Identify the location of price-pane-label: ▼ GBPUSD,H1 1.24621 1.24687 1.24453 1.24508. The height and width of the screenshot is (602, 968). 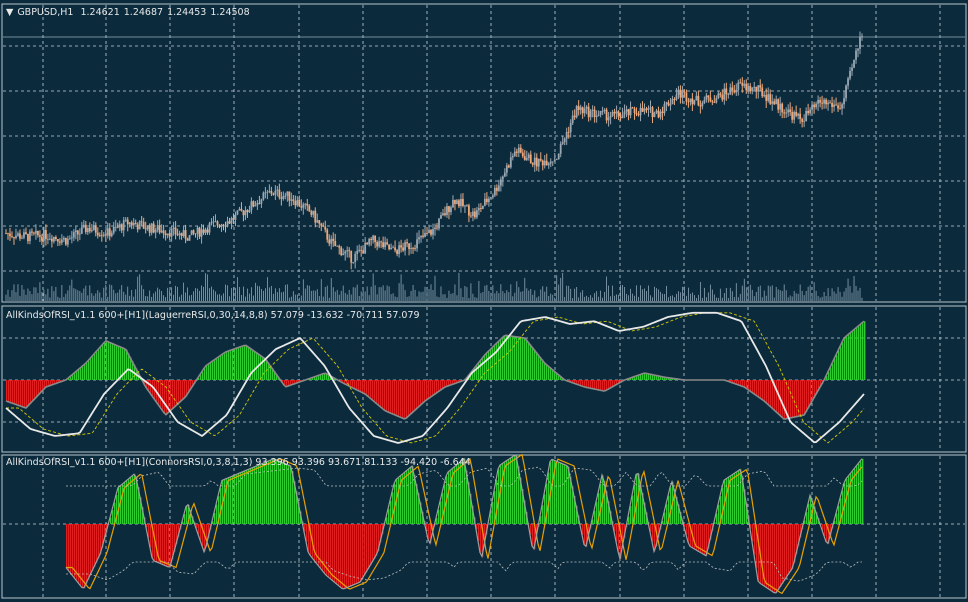
(130, 12).